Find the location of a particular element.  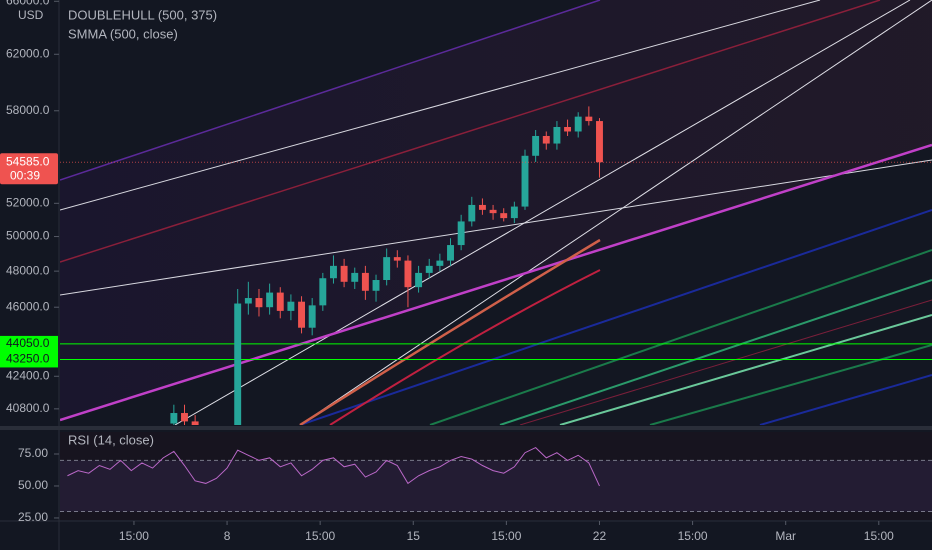

level-label: 43250.0 is located at coordinates (28, 359).